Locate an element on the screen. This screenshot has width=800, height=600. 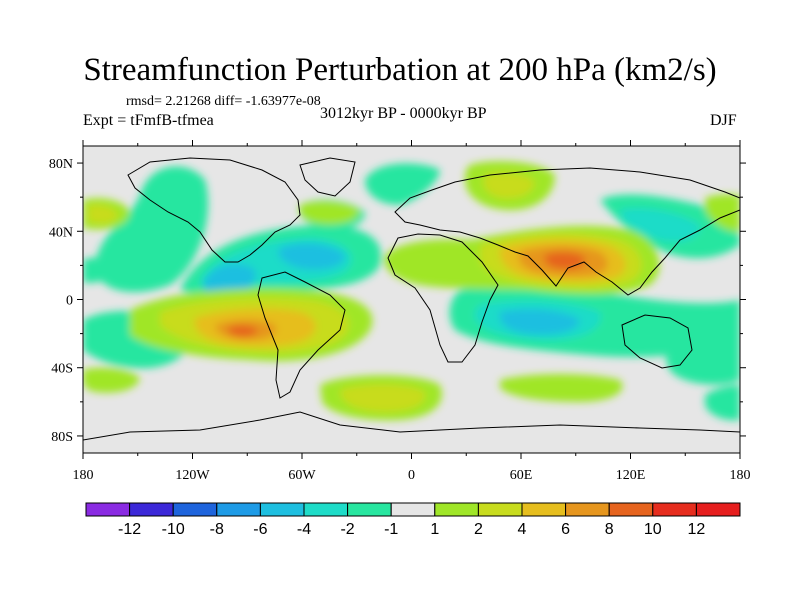
coastline-eurasia is located at coordinates (567, 231).